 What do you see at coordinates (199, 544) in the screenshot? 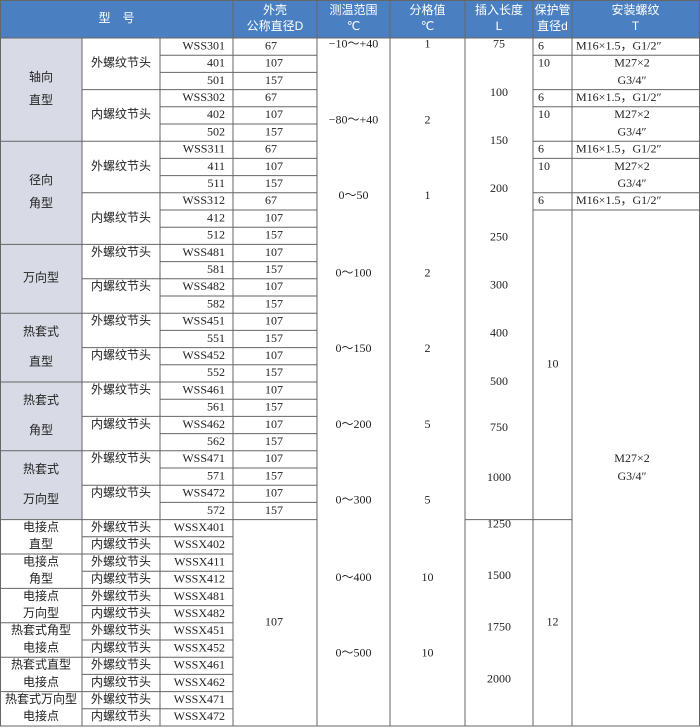
I see `model: WSSX402` at bounding box center [199, 544].